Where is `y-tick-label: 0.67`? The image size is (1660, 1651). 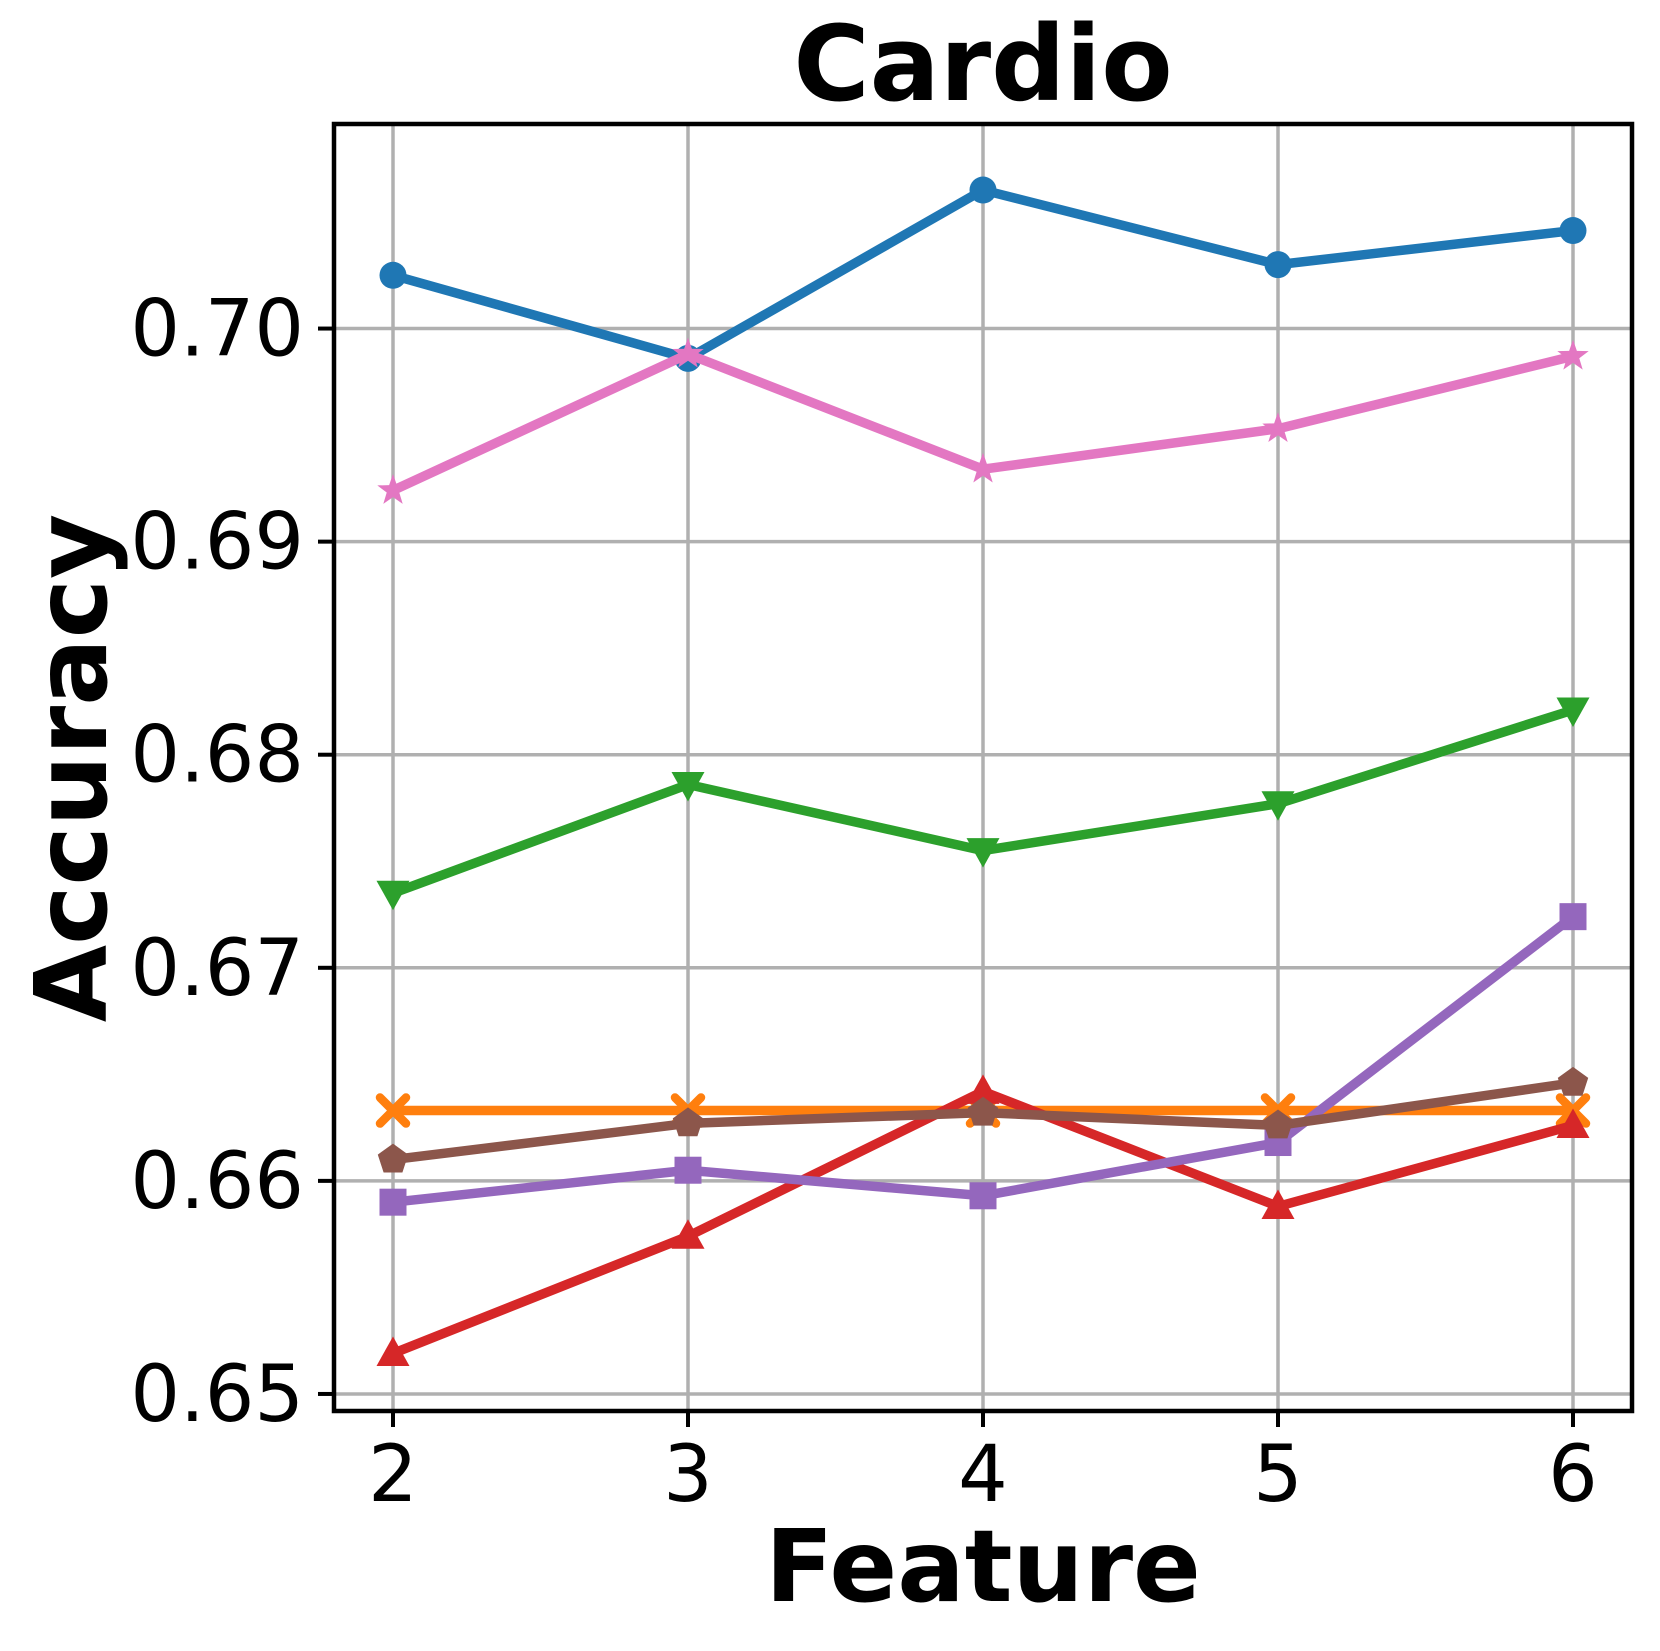
y-tick-label: 0.67 is located at coordinates (217, 969).